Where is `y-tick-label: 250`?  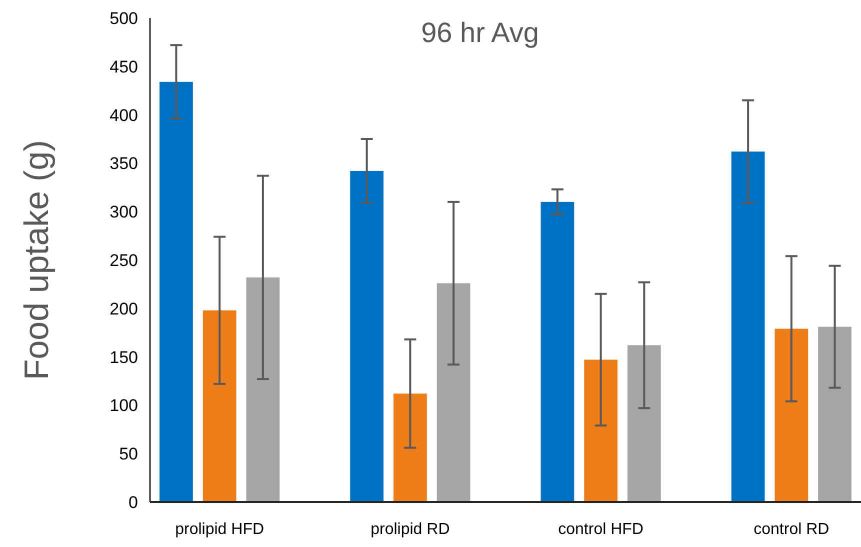 y-tick-label: 250 is located at coordinates (124, 260).